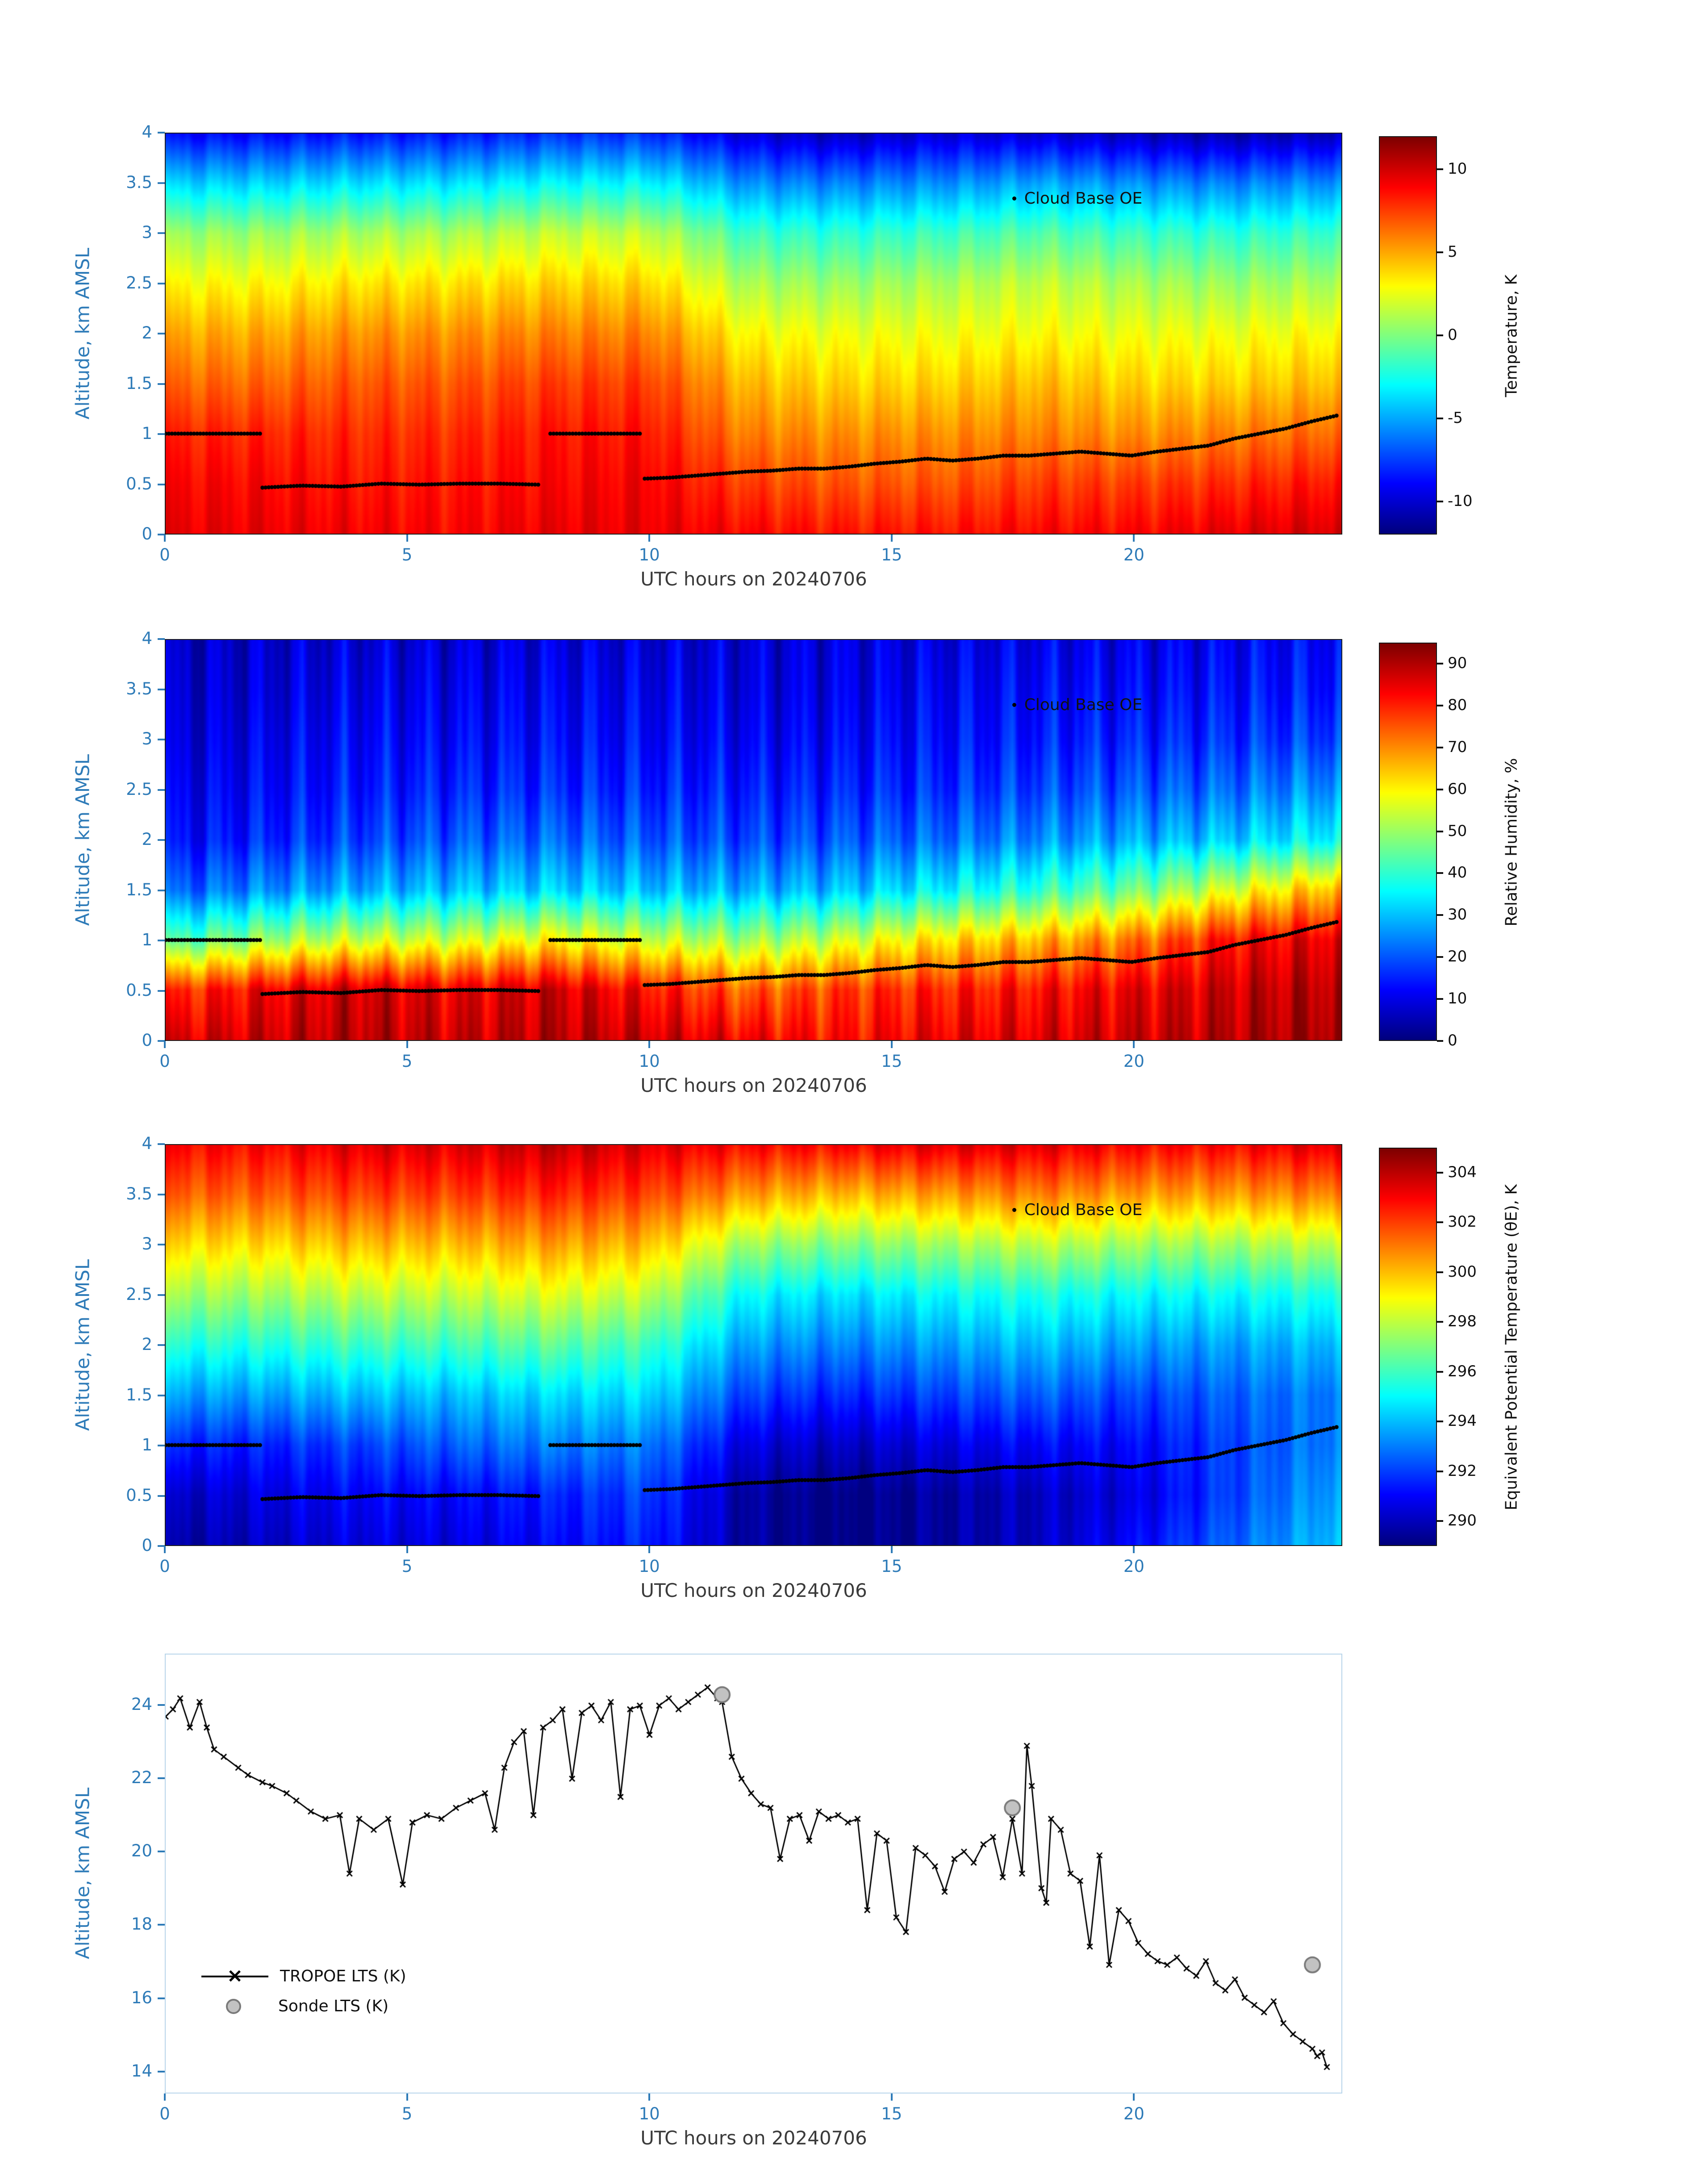  I want to click on tick-label: 2.5, so click(139, 789).